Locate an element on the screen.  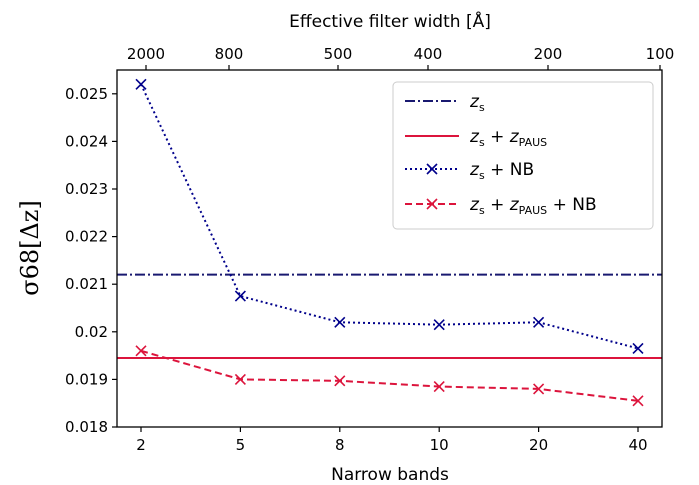
legend-label-zs: zs is located at coordinates (477, 103).